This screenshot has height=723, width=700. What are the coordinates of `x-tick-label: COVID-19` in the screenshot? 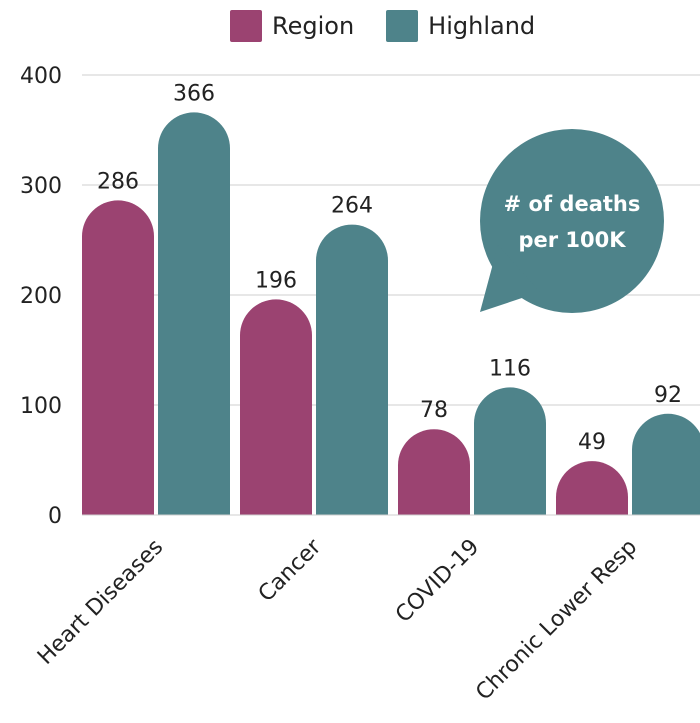 It's located at (437, 581).